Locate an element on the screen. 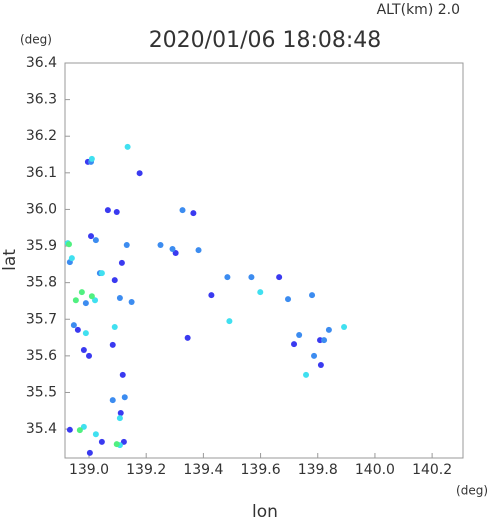  y-tick-label: 35.9 is located at coordinates (41, 246).